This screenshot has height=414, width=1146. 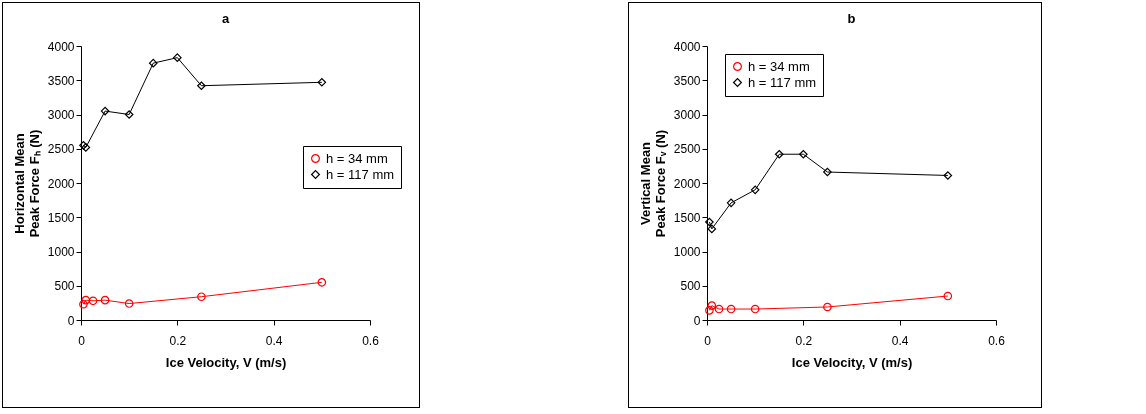 What do you see at coordinates (225, 18) in the screenshot?
I see `chart-title: a` at bounding box center [225, 18].